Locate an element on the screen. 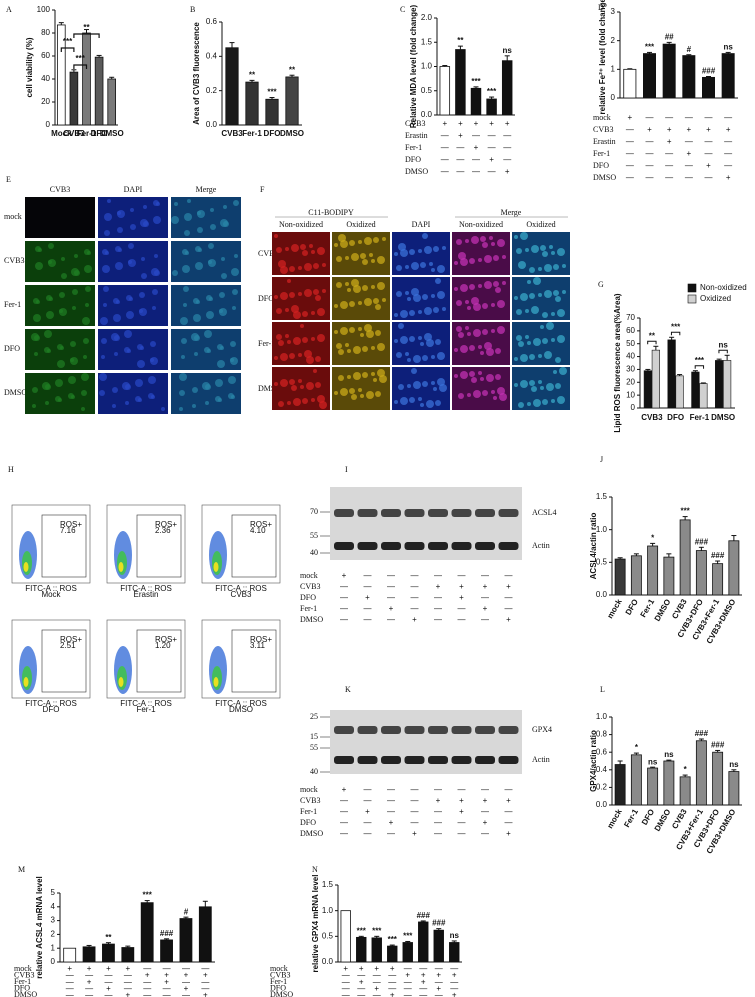 Image resolution: width=755 pixels, height=997 pixels. bracket is located at coordinates (723, 351).